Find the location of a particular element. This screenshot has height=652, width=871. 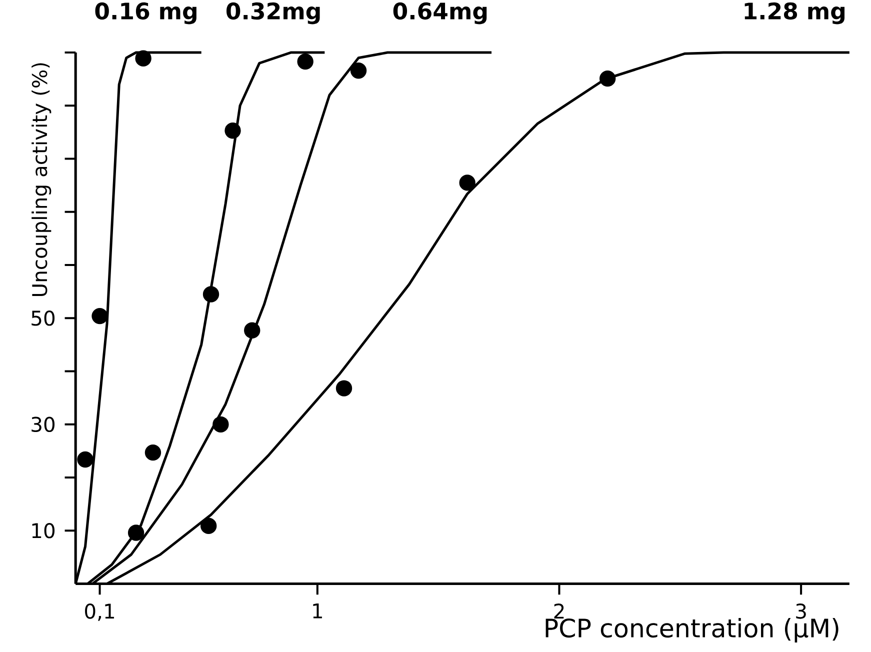

y-tick-label: 10 is located at coordinates (43, 530).